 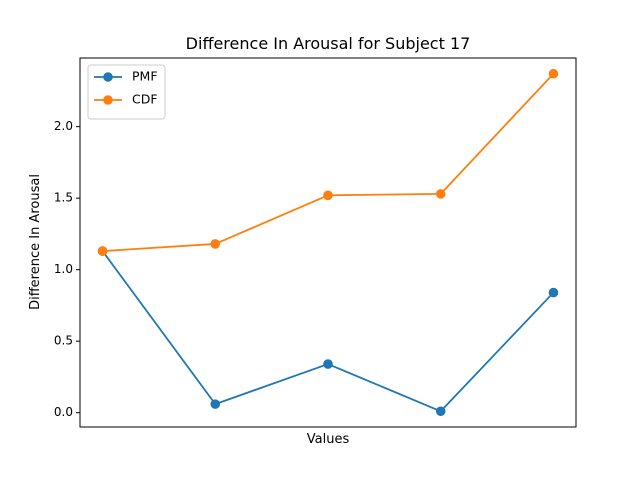 I want to click on y-axis-label: Difference In Arousal, so click(x=35, y=242).